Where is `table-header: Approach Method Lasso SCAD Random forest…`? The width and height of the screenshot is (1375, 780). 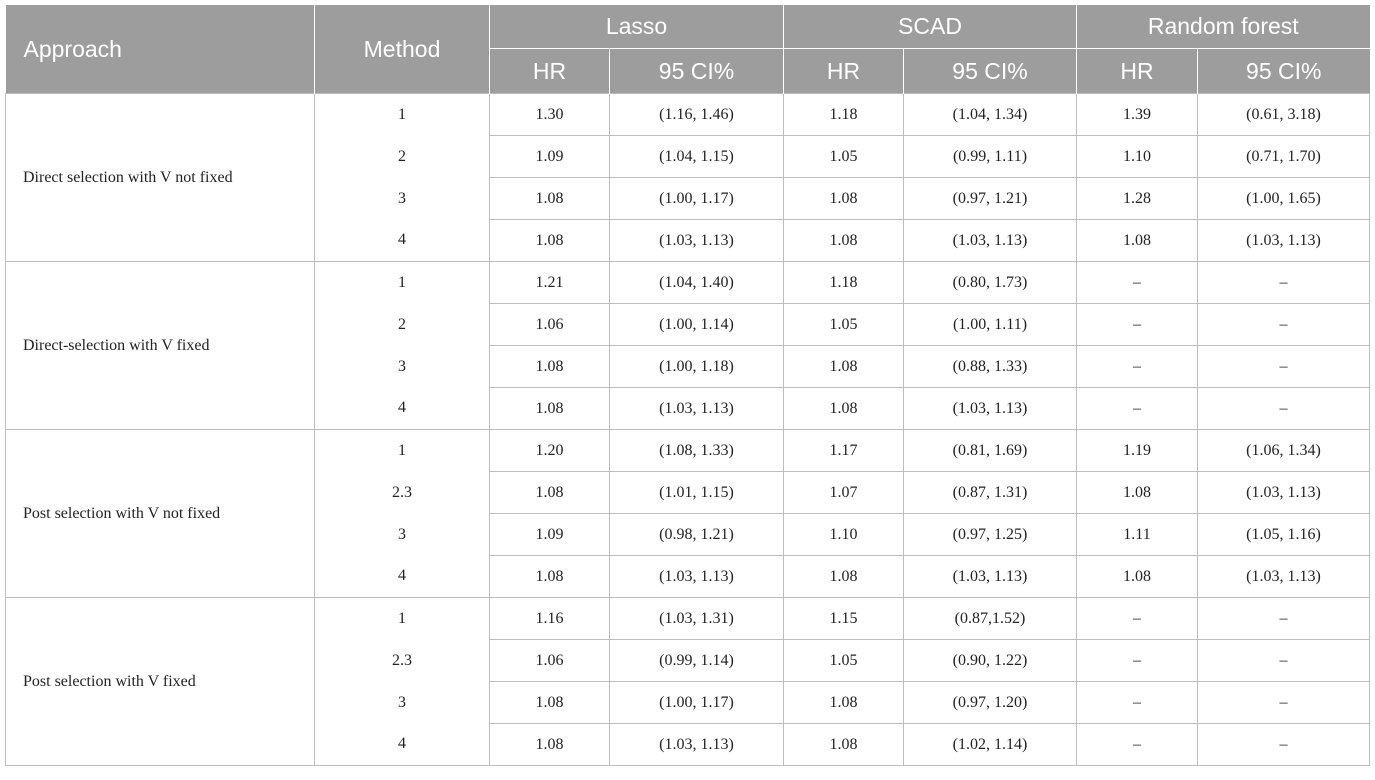 table-header: Approach Method Lasso SCAD Random forest… is located at coordinates (687, 49).